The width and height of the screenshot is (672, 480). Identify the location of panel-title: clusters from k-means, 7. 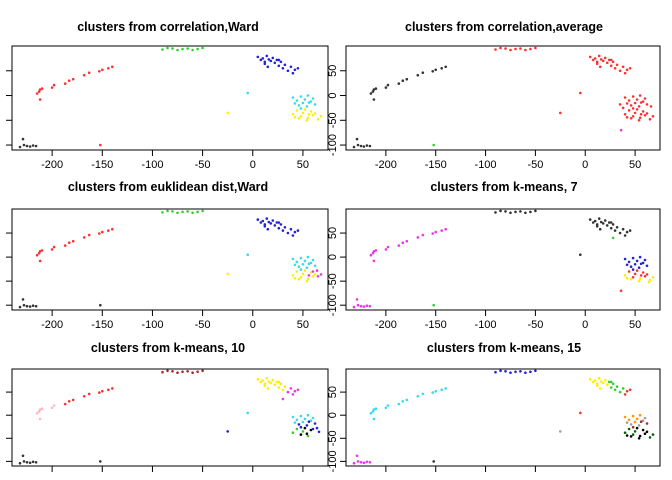
(503, 187).